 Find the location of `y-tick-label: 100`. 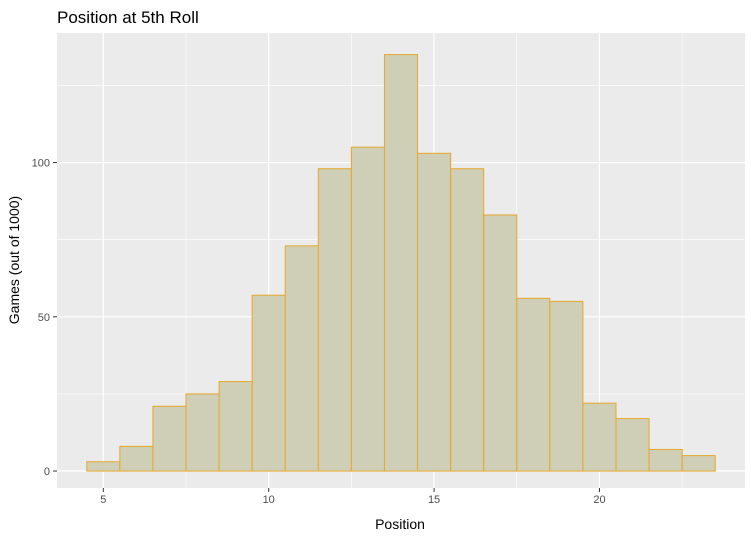

y-tick-label: 100 is located at coordinates (41, 164).